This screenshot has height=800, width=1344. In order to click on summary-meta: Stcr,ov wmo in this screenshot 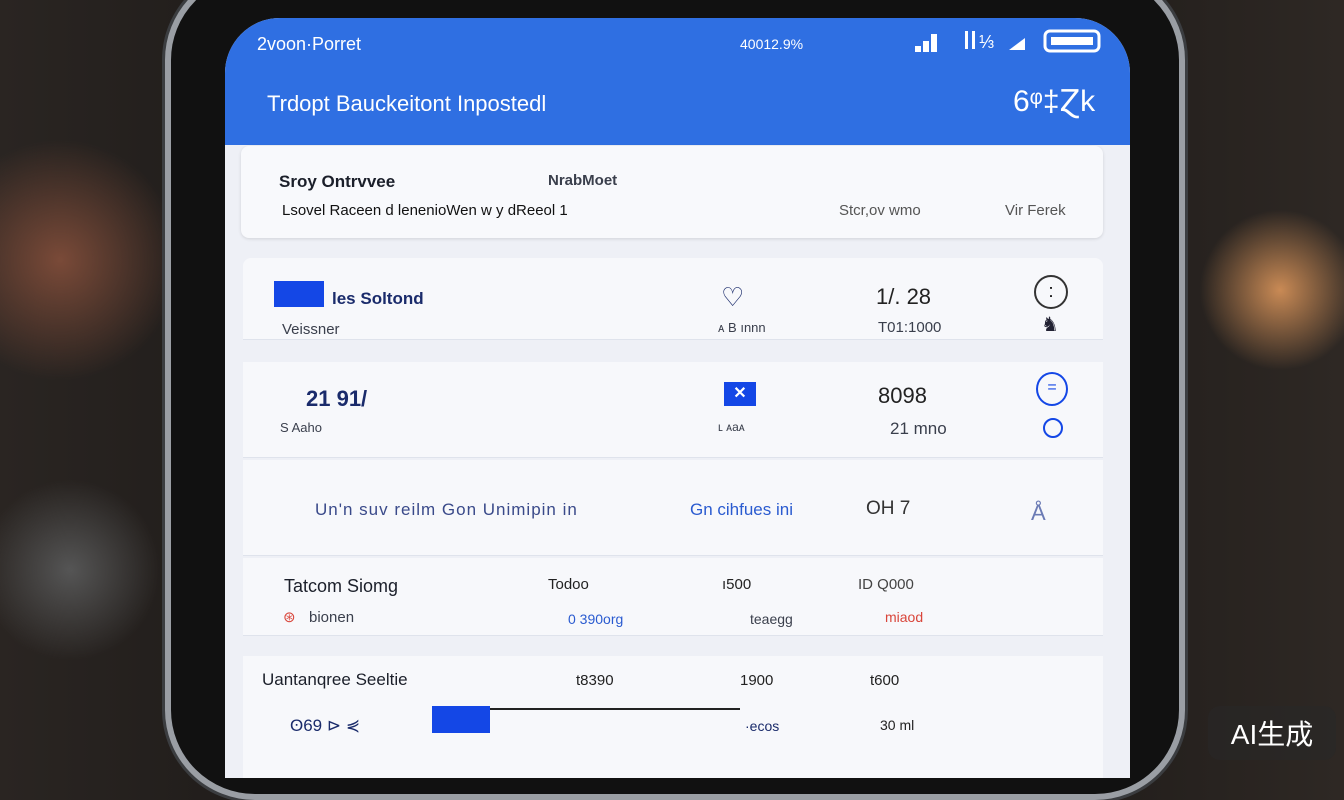, I will do `click(880, 210)`.